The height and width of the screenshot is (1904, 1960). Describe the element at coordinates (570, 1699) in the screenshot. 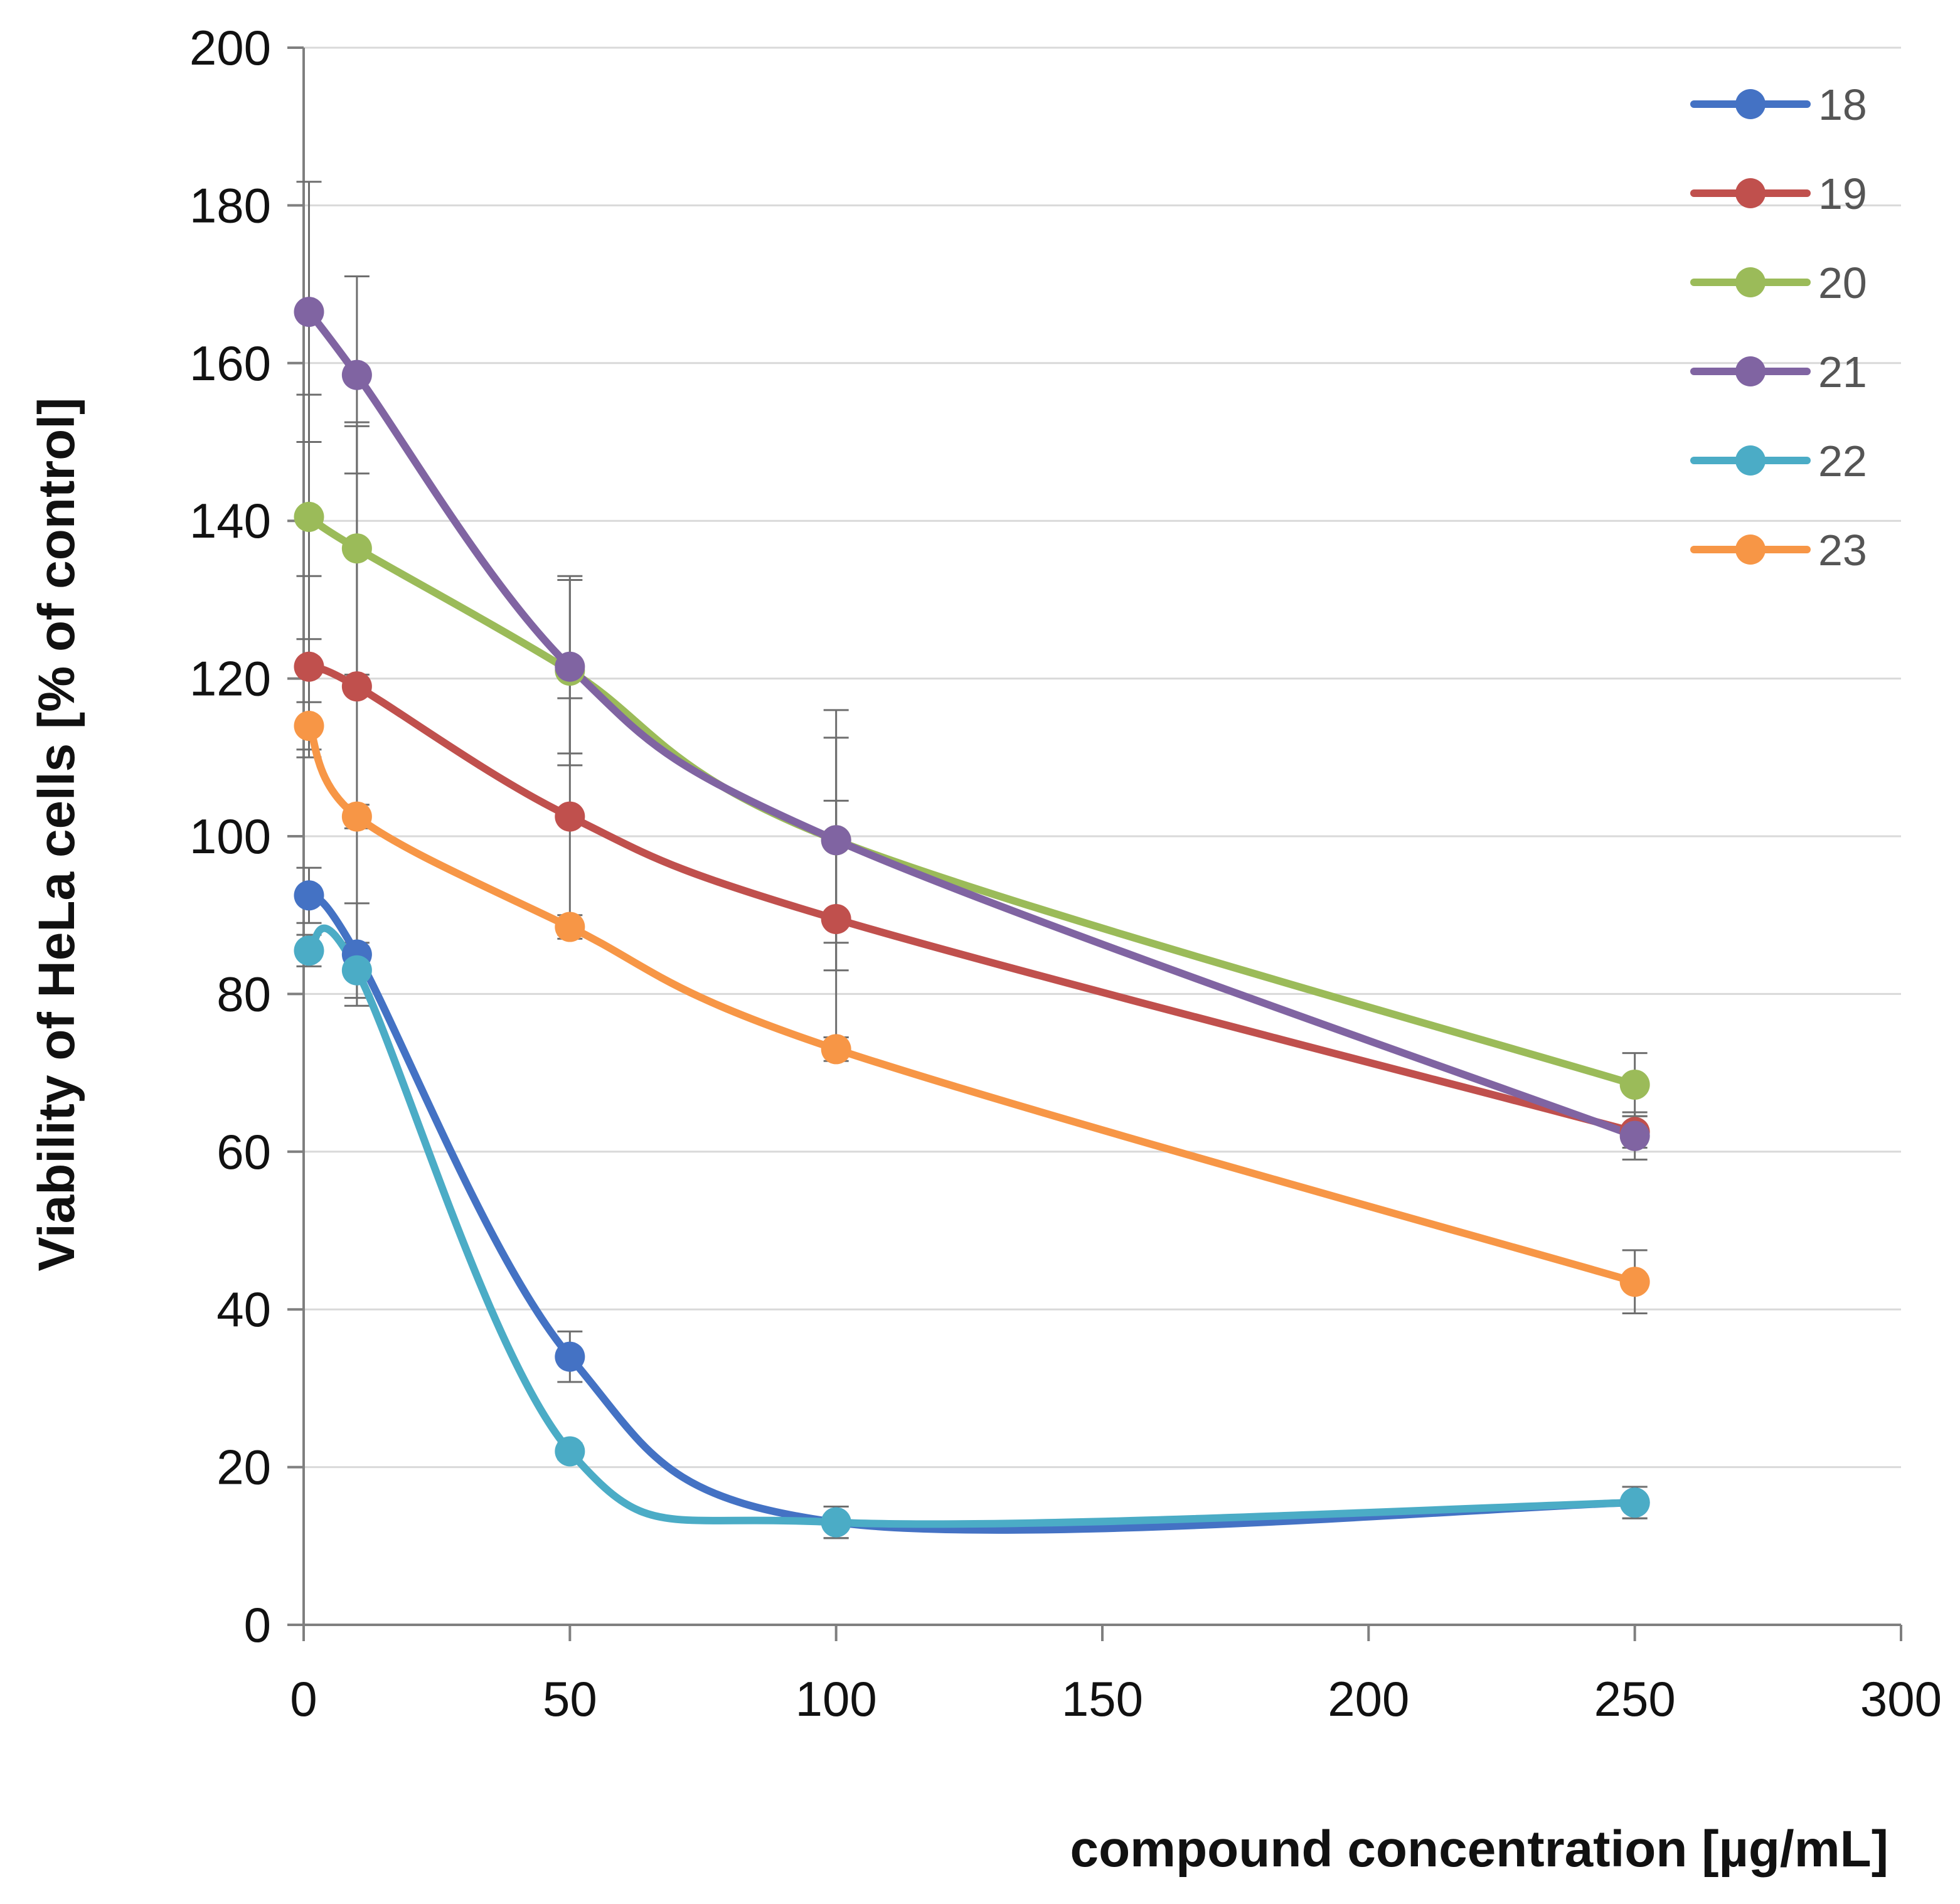

I see `x-tick-label: 50` at that location.